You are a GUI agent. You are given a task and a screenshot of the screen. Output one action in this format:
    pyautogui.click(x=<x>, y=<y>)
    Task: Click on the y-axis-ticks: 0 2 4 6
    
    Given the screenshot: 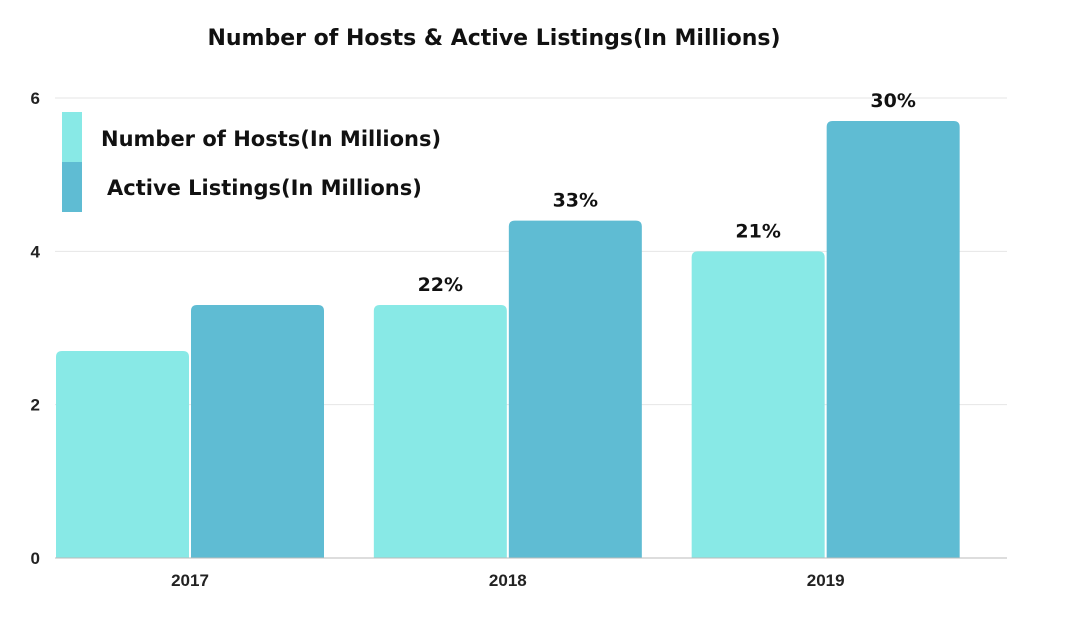 What is the action you would take?
    pyautogui.click(x=36, y=328)
    